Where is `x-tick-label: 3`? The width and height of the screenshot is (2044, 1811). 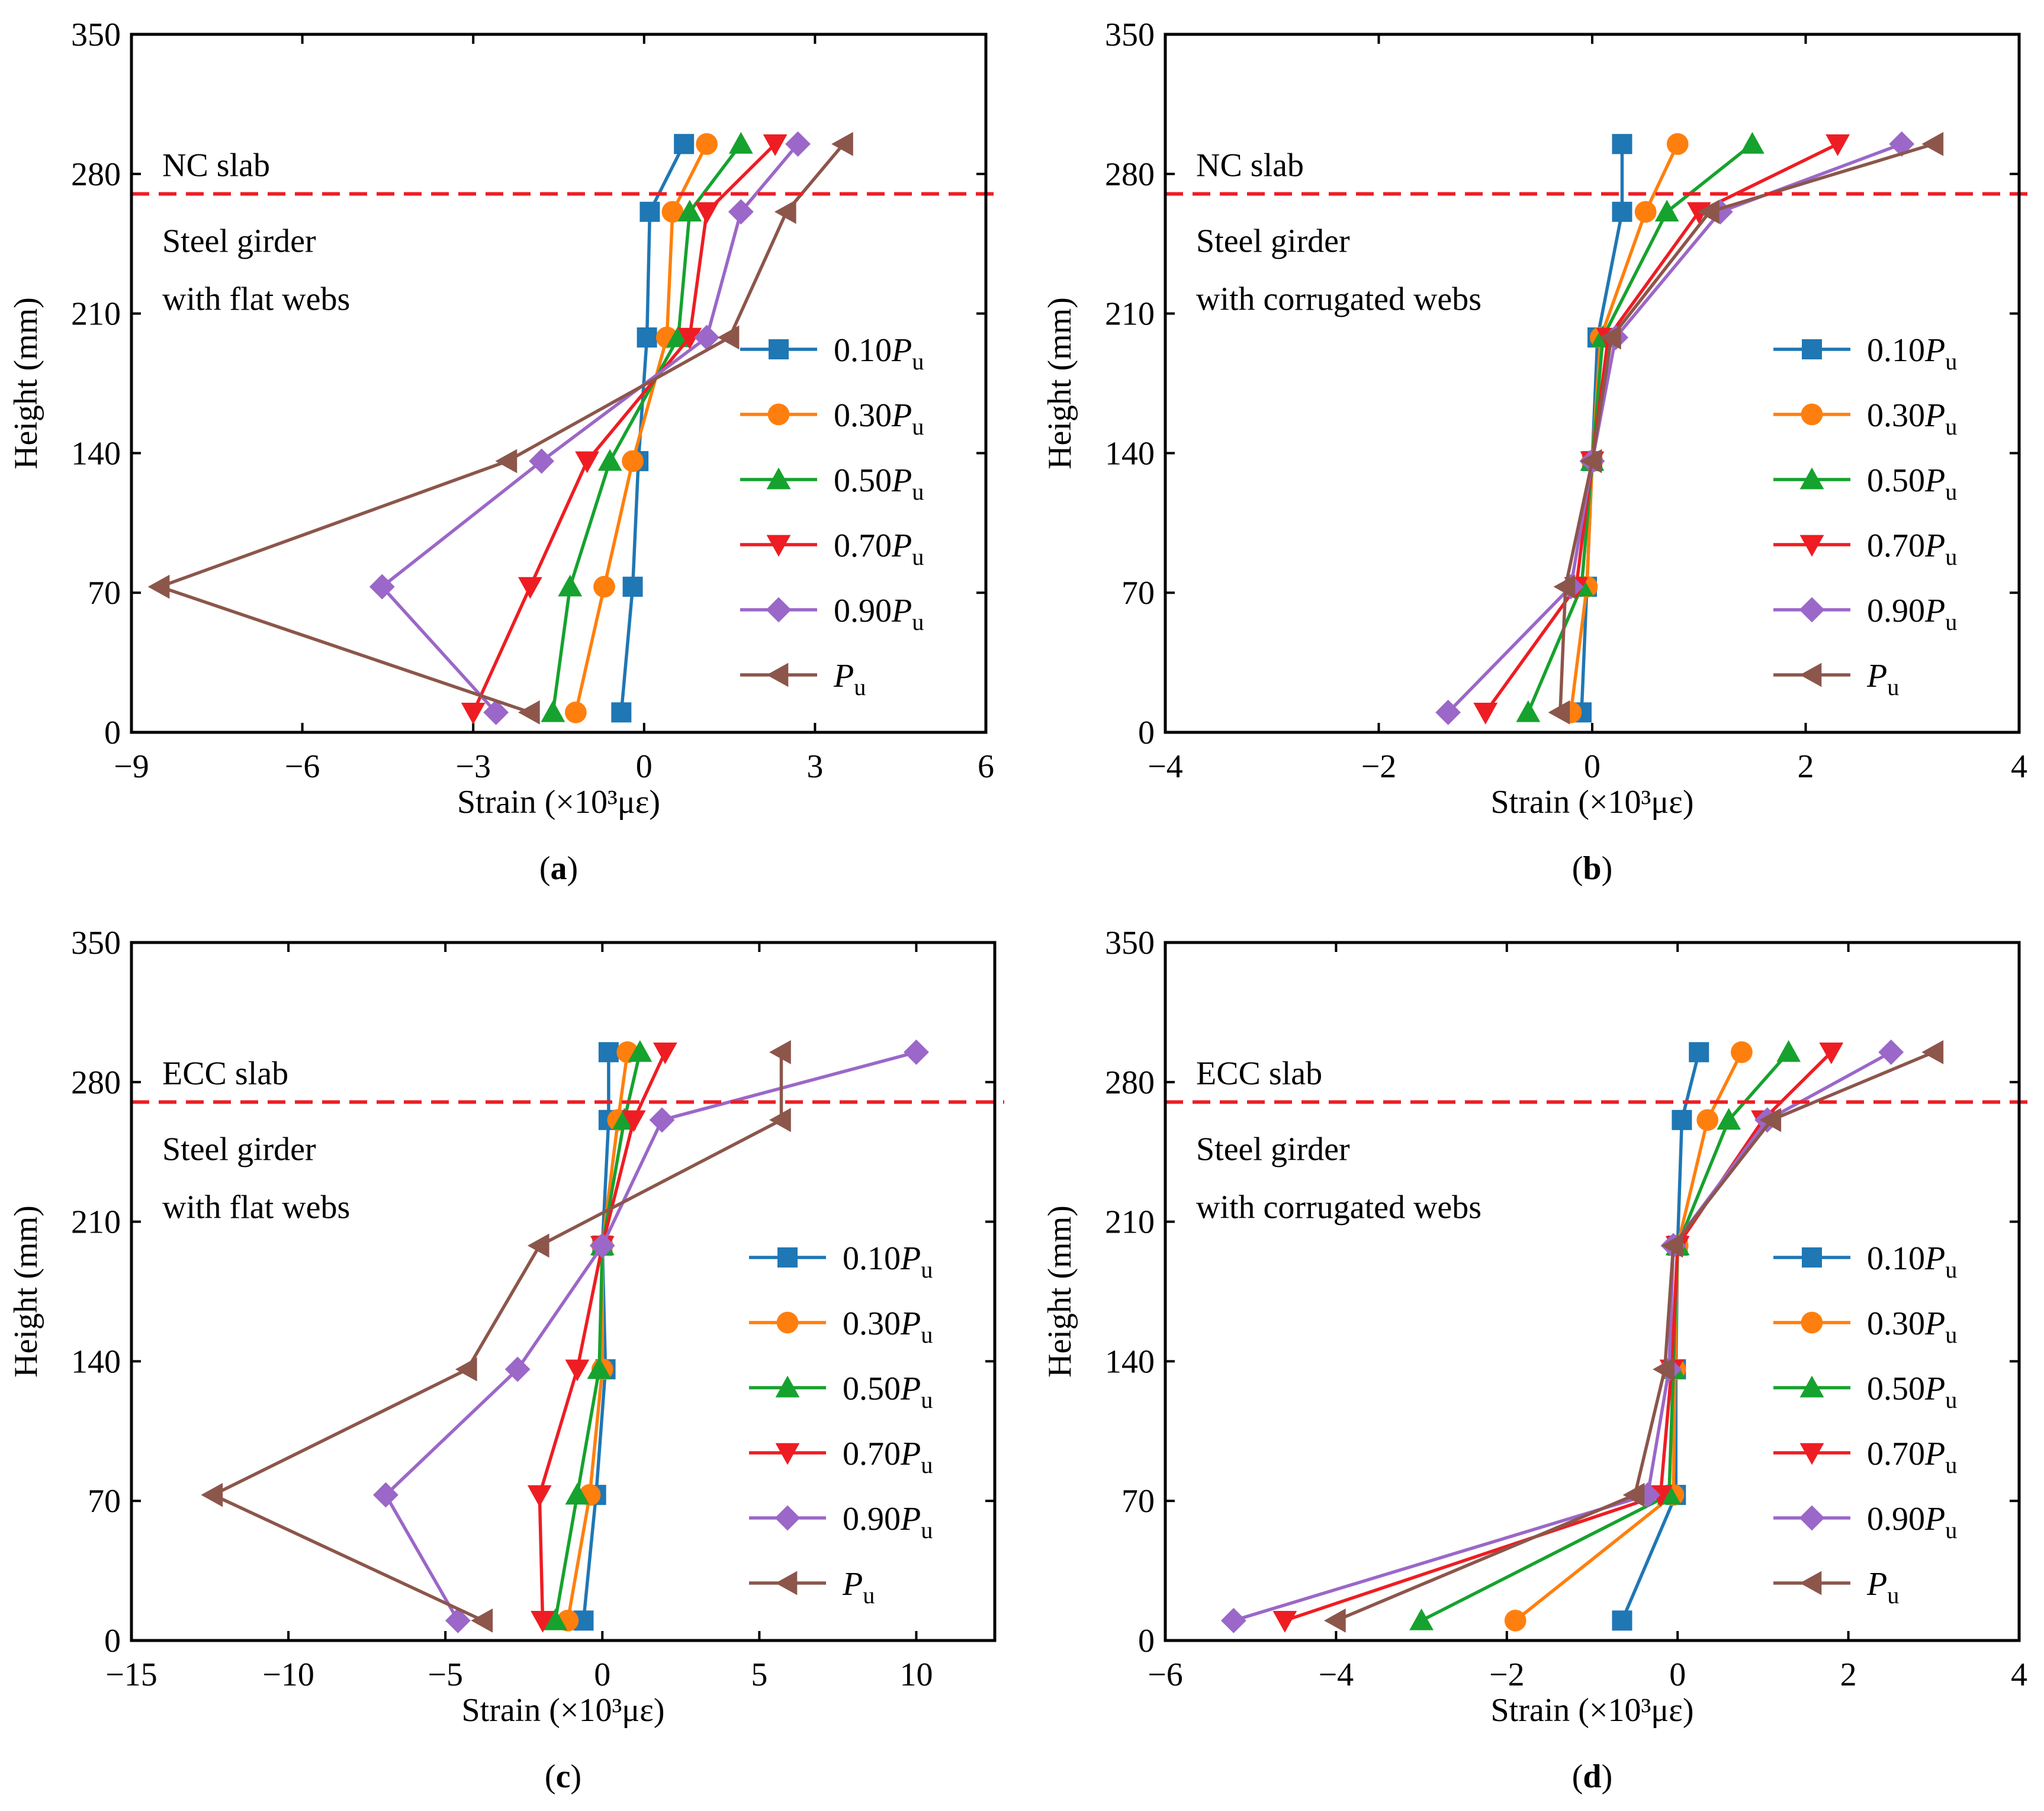
x-tick-label: 3 is located at coordinates (814, 767).